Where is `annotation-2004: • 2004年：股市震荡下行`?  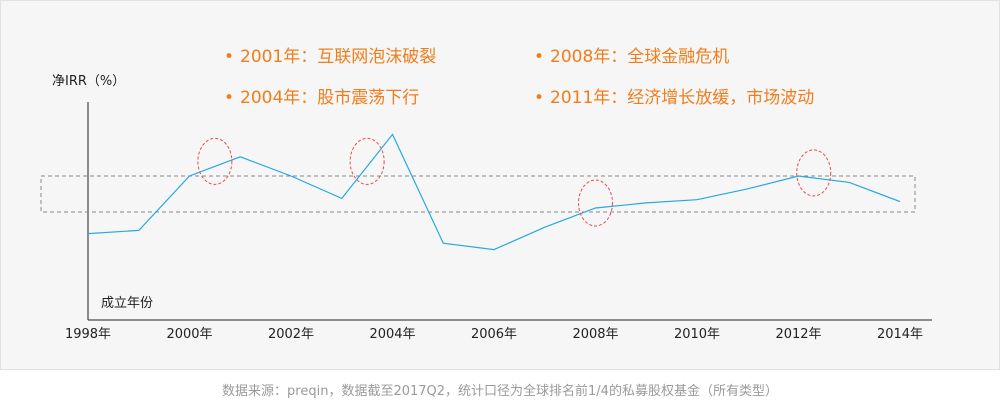 annotation-2004: • 2004年：股市震荡下行 is located at coordinates (322, 98).